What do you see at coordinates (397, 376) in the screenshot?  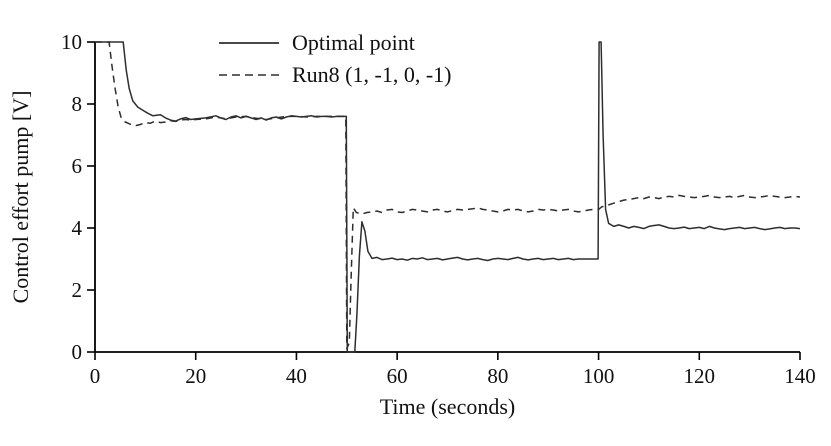 I see `x-tick-label: 60` at bounding box center [397, 376].